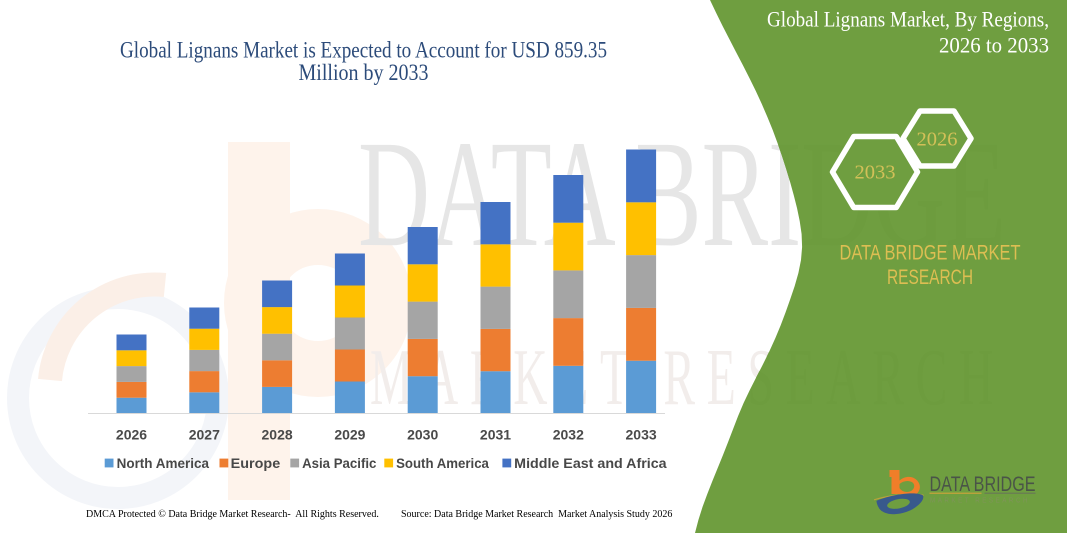  Describe the element at coordinates (204, 435) in the screenshot. I see `svg-text: 2027` at that location.